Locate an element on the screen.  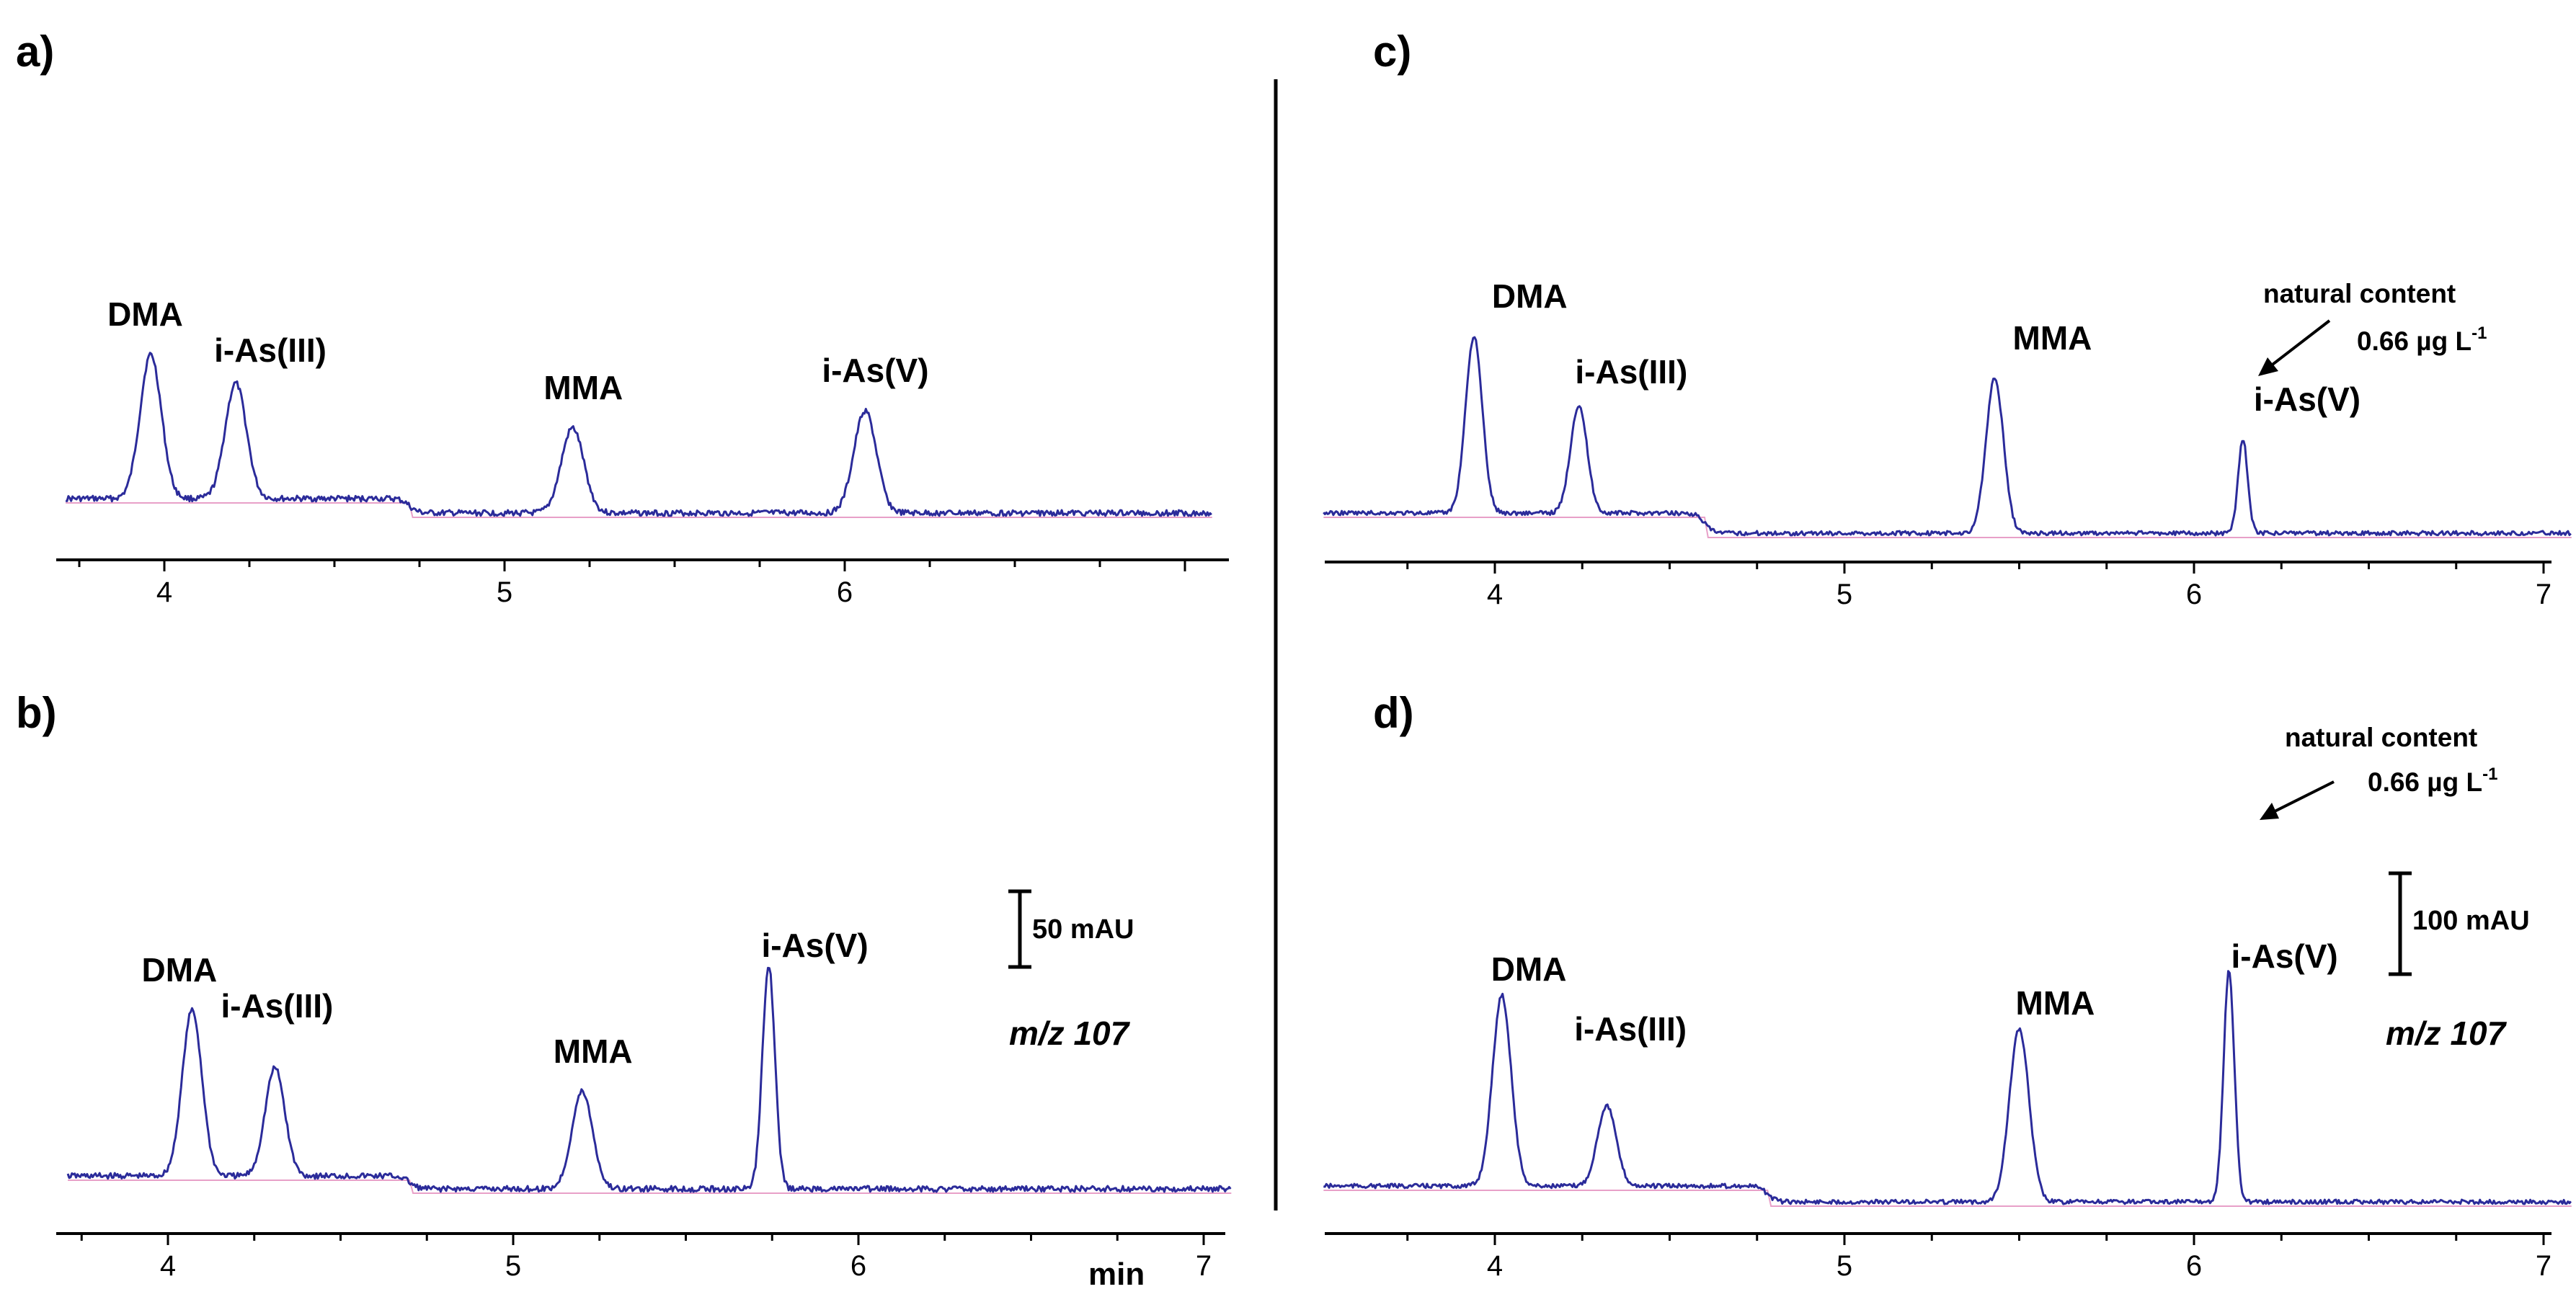
panel-letter-d: d) is located at coordinates (1393, 713).